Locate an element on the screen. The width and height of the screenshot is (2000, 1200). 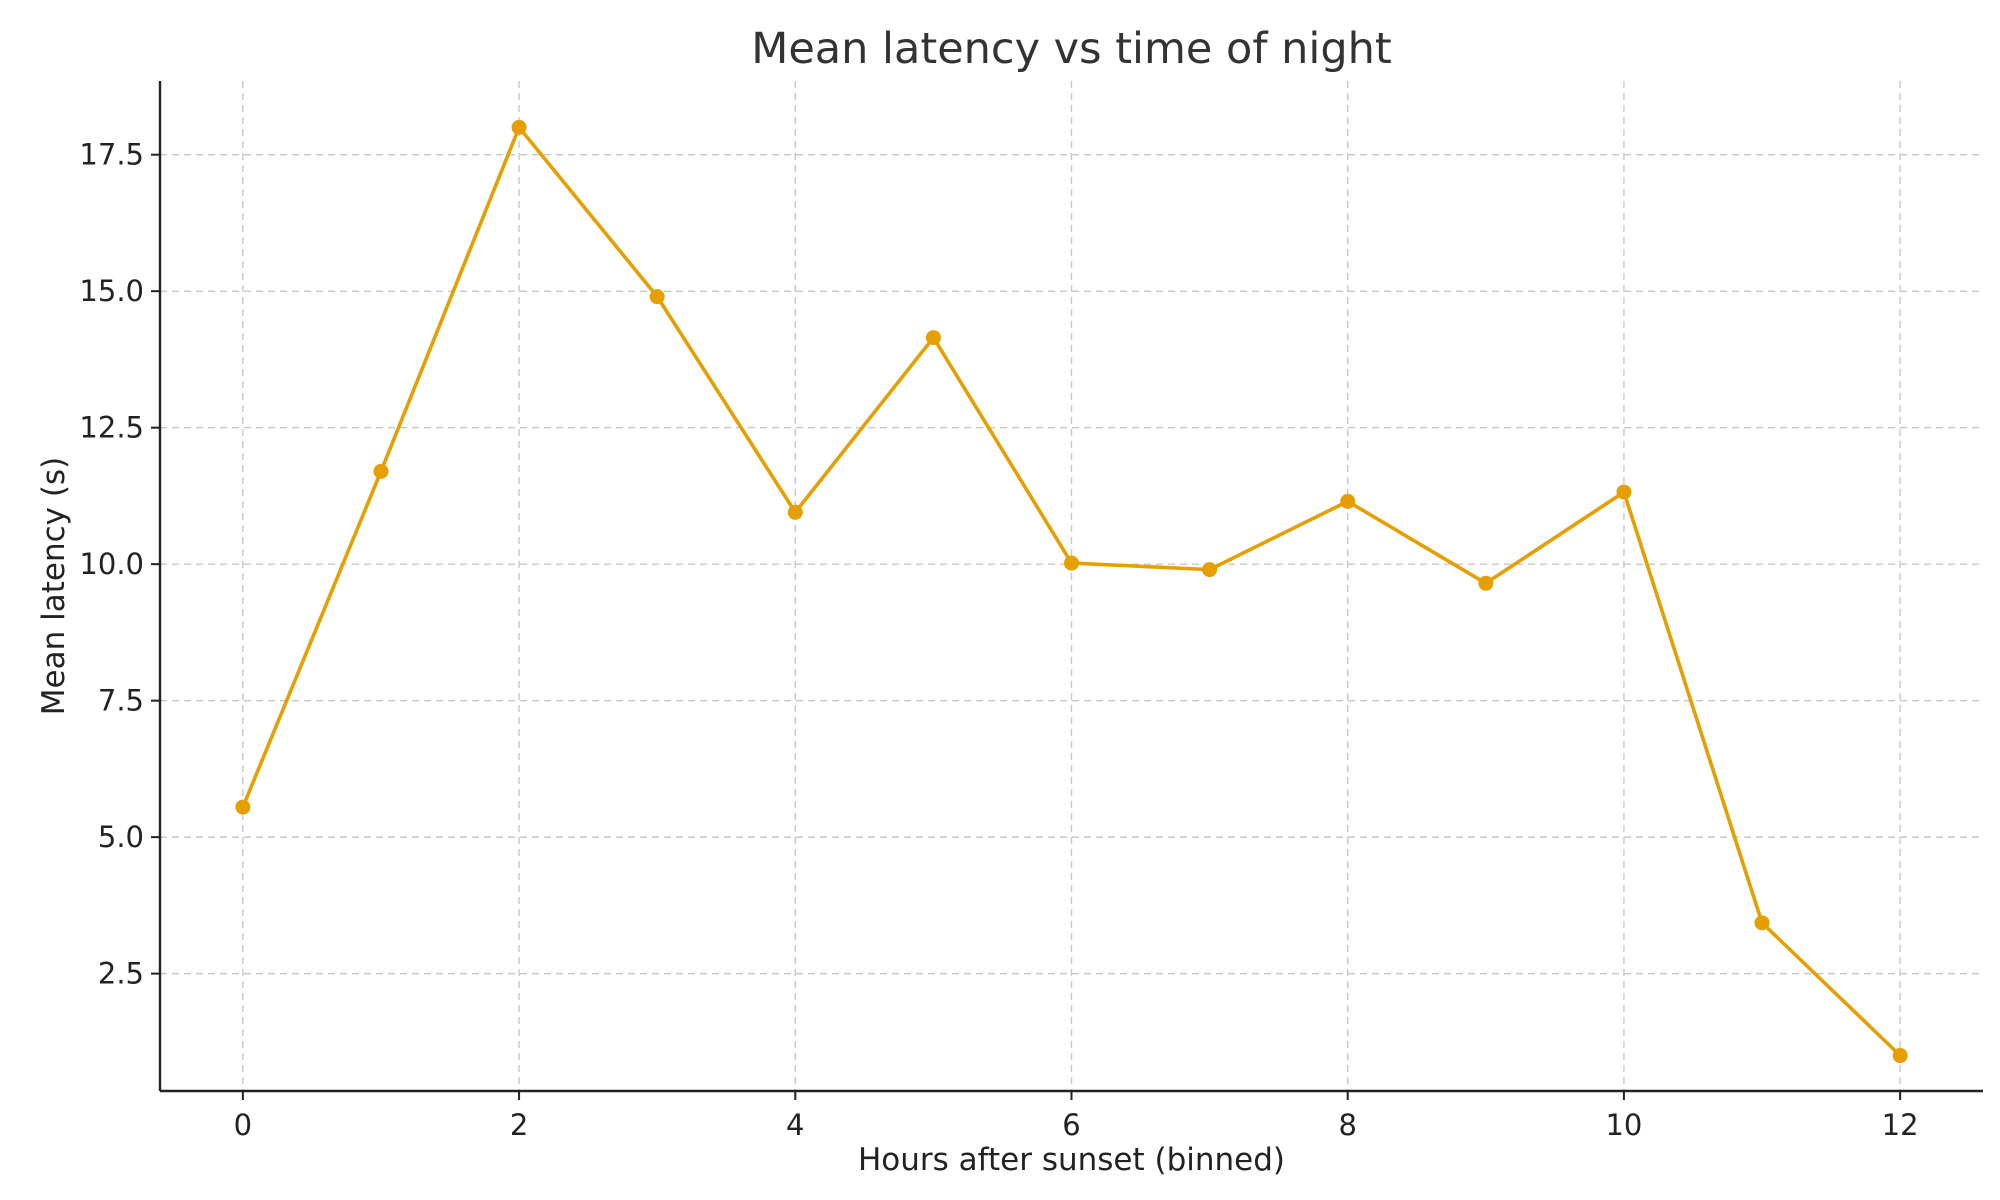
x-tick-label: 0 is located at coordinates (243, 1125).